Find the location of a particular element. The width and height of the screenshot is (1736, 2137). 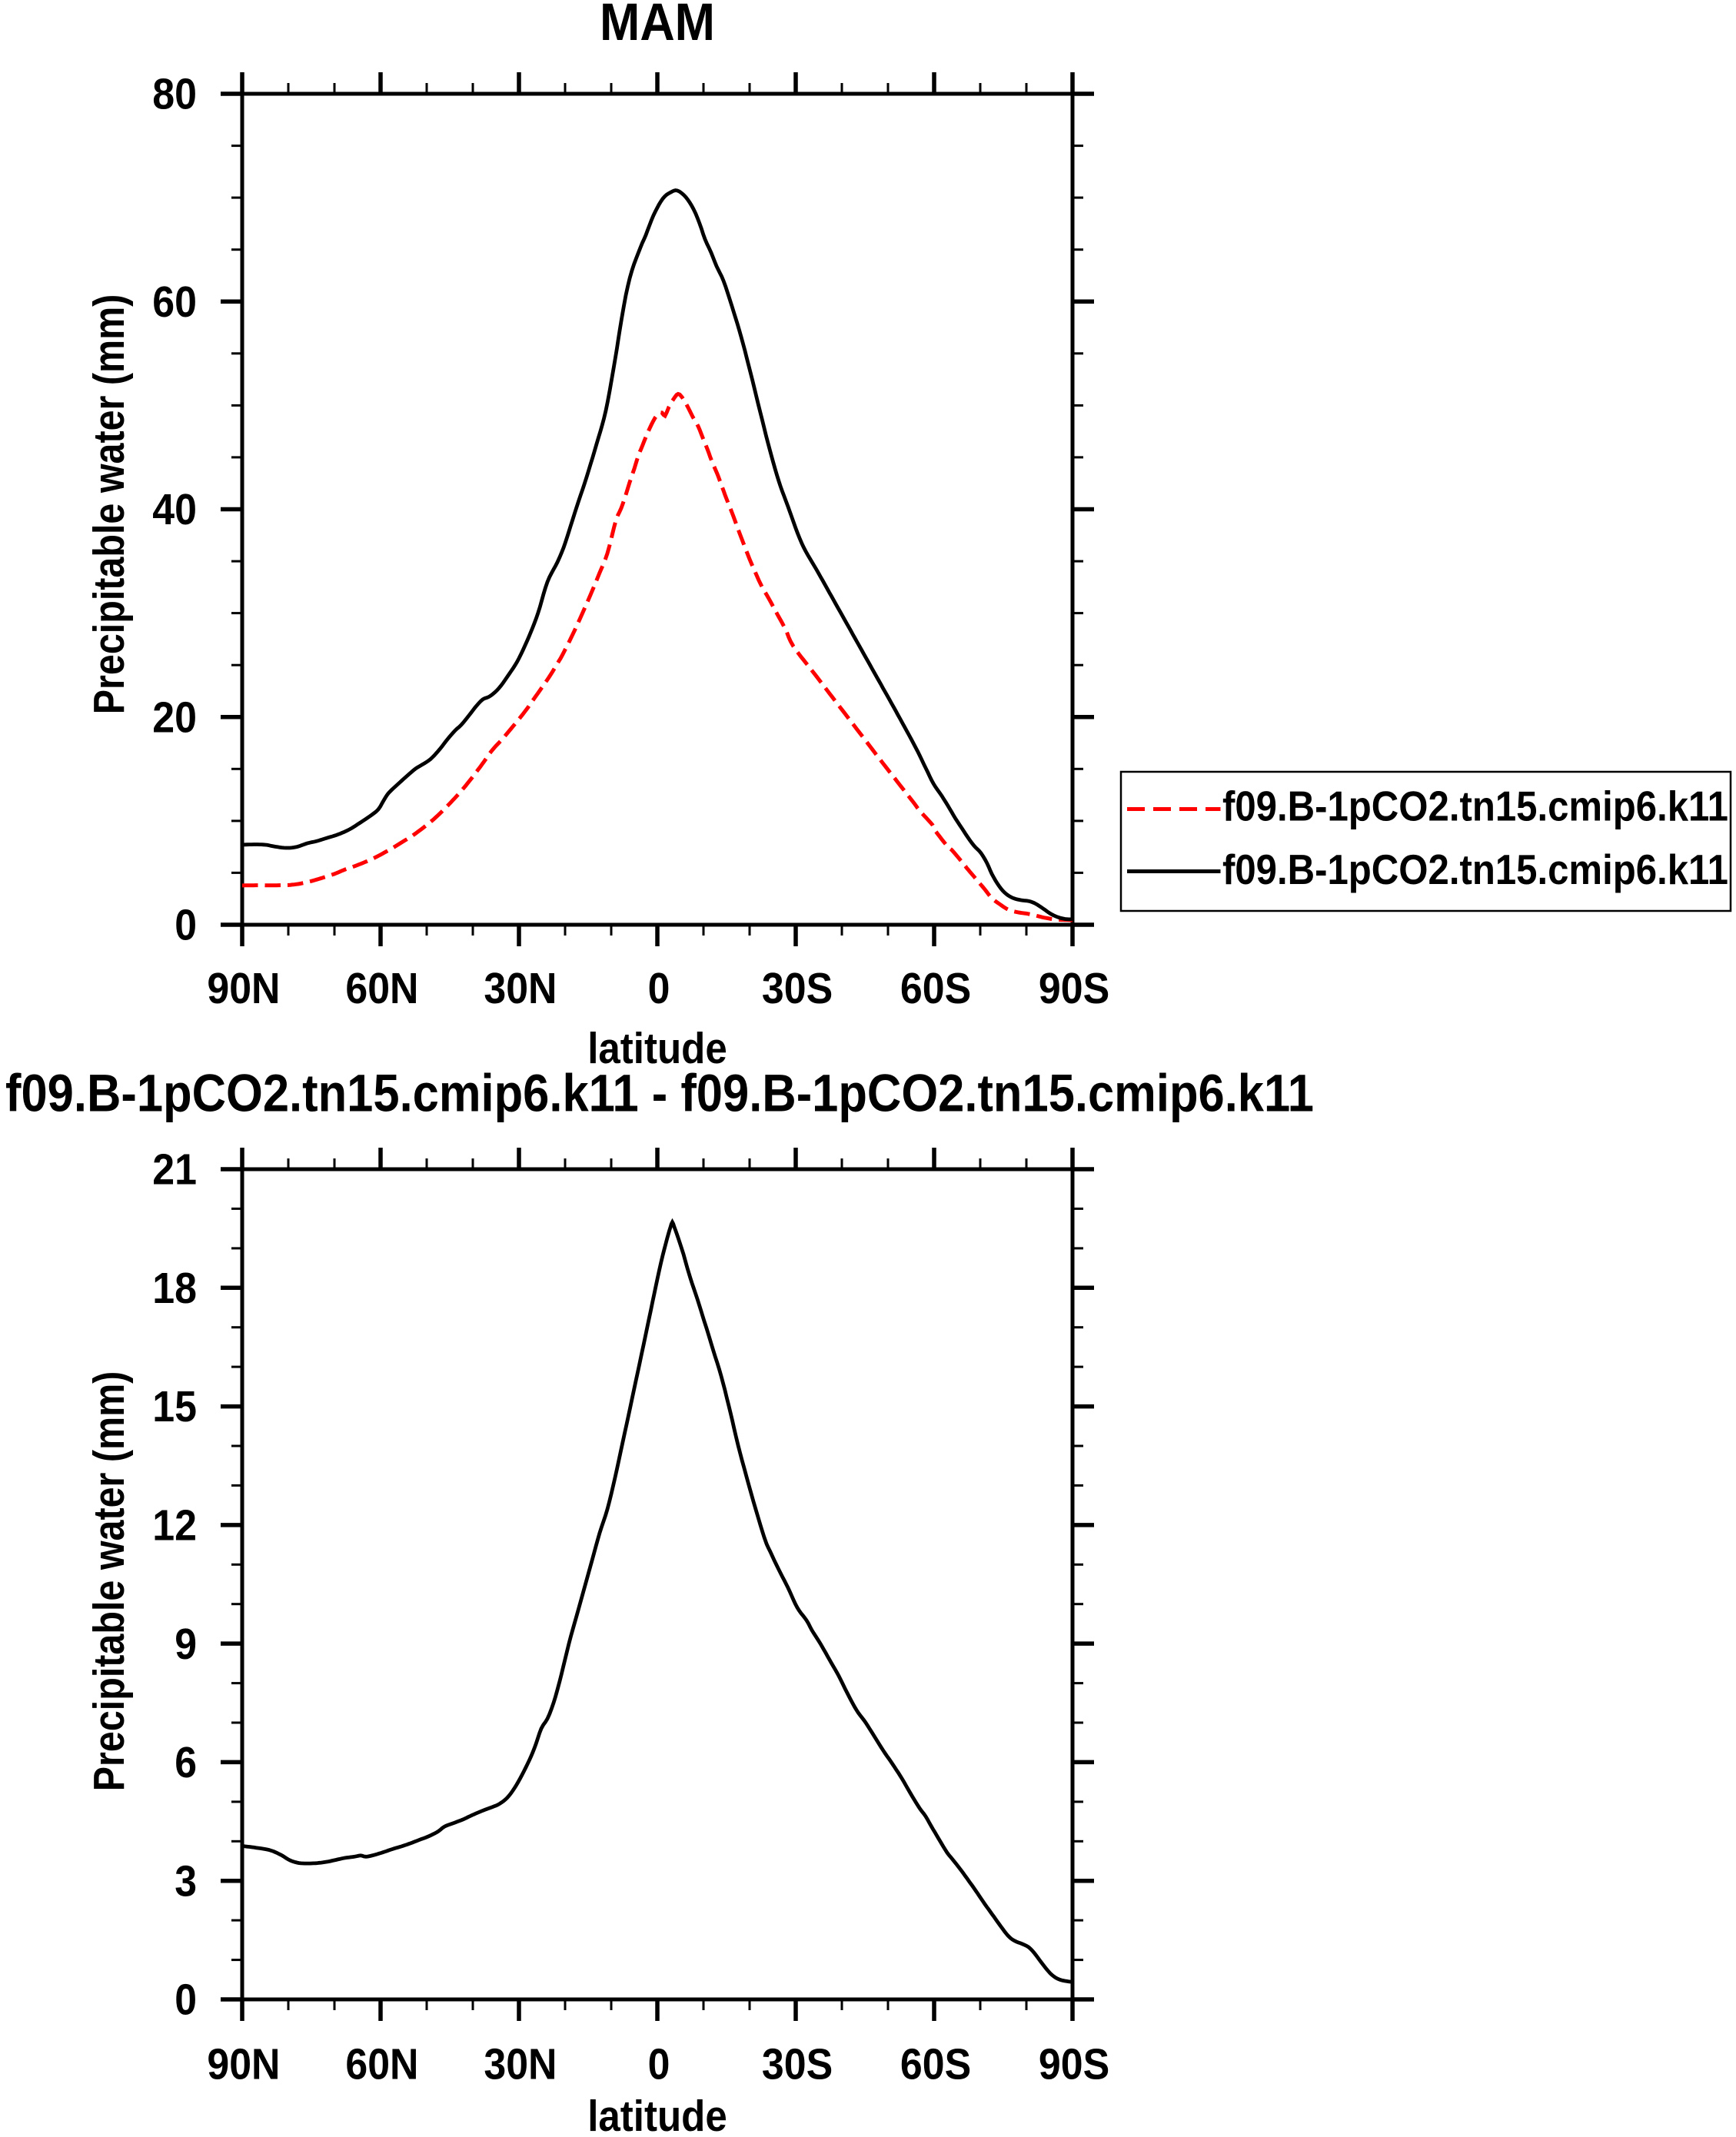

svg-text: 20 is located at coordinates (174, 717).